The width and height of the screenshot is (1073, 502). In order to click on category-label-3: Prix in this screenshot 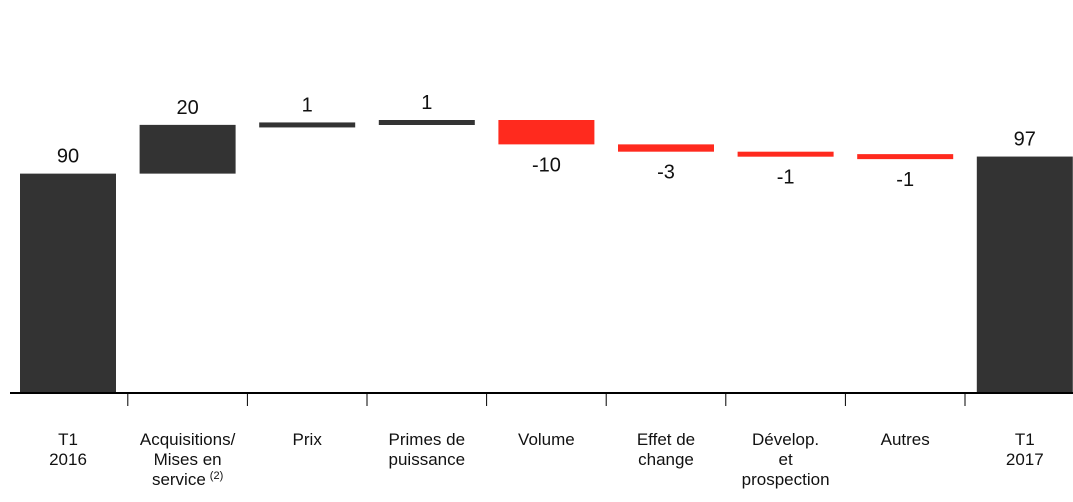, I will do `click(308, 439)`.